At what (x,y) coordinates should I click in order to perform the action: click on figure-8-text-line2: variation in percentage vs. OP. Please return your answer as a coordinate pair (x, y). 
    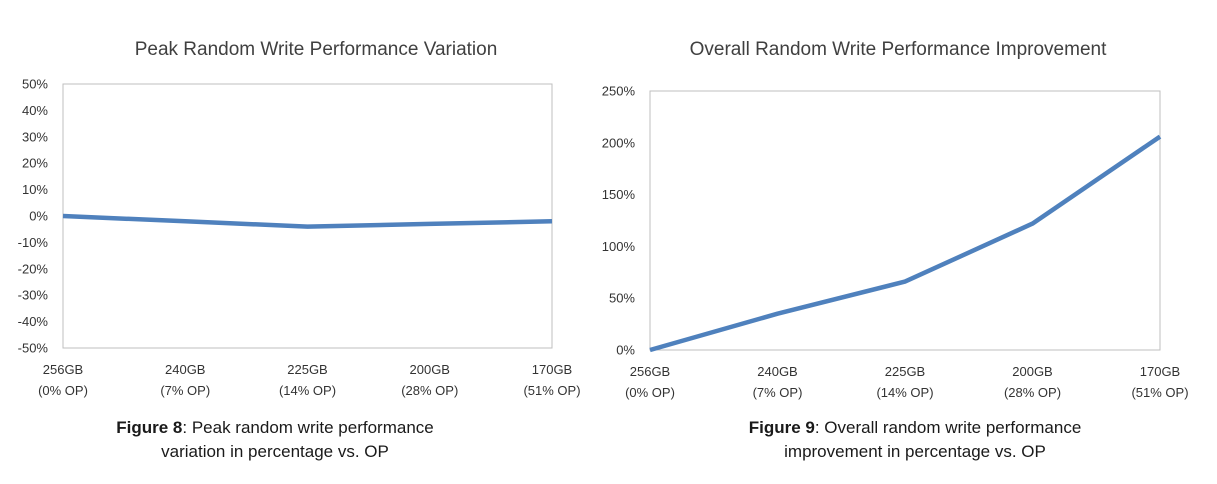
    Looking at the image, I should click on (275, 451).